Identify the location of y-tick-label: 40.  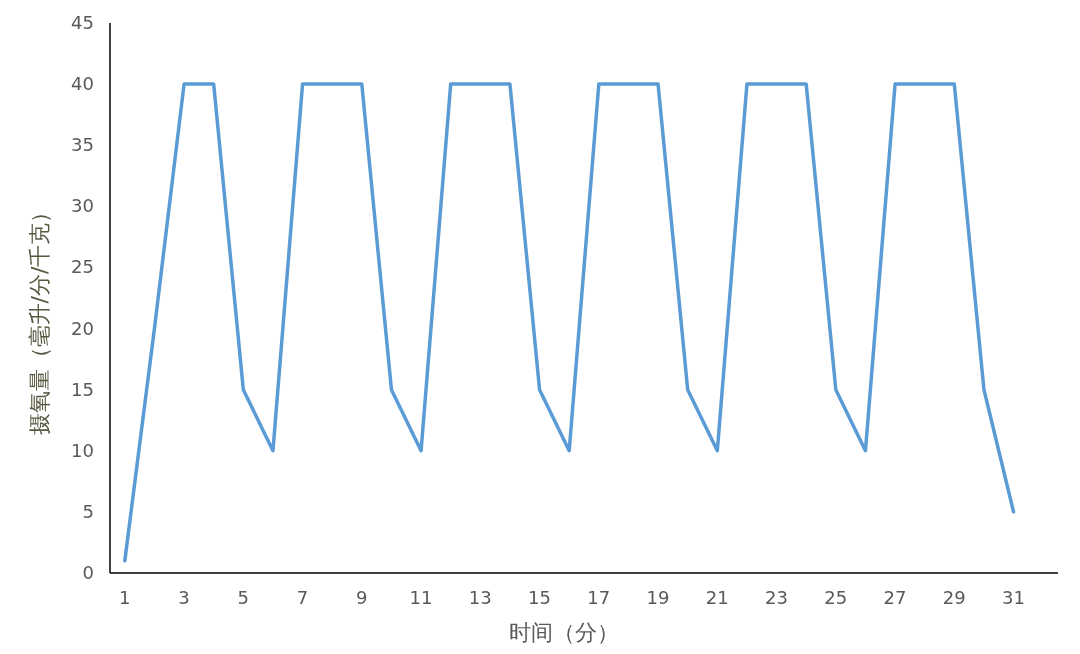
(82, 84).